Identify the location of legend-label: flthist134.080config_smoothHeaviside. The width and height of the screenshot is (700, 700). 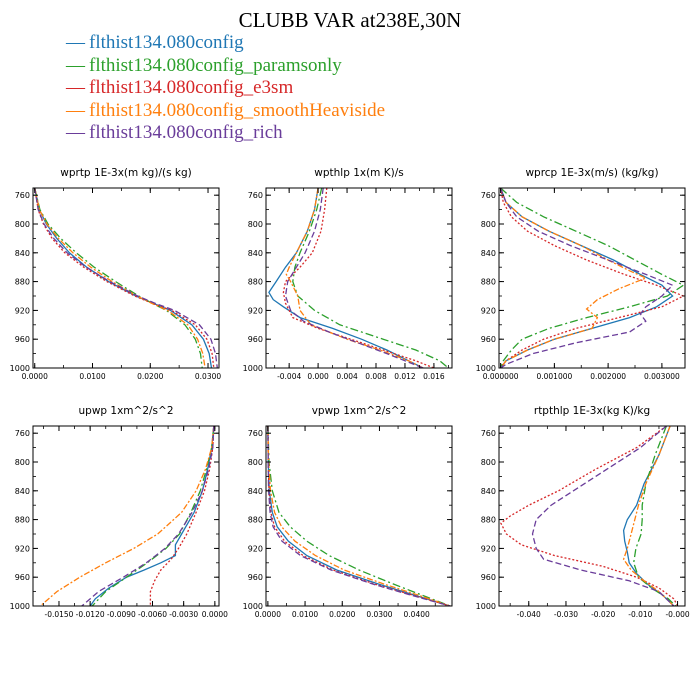
(237, 110).